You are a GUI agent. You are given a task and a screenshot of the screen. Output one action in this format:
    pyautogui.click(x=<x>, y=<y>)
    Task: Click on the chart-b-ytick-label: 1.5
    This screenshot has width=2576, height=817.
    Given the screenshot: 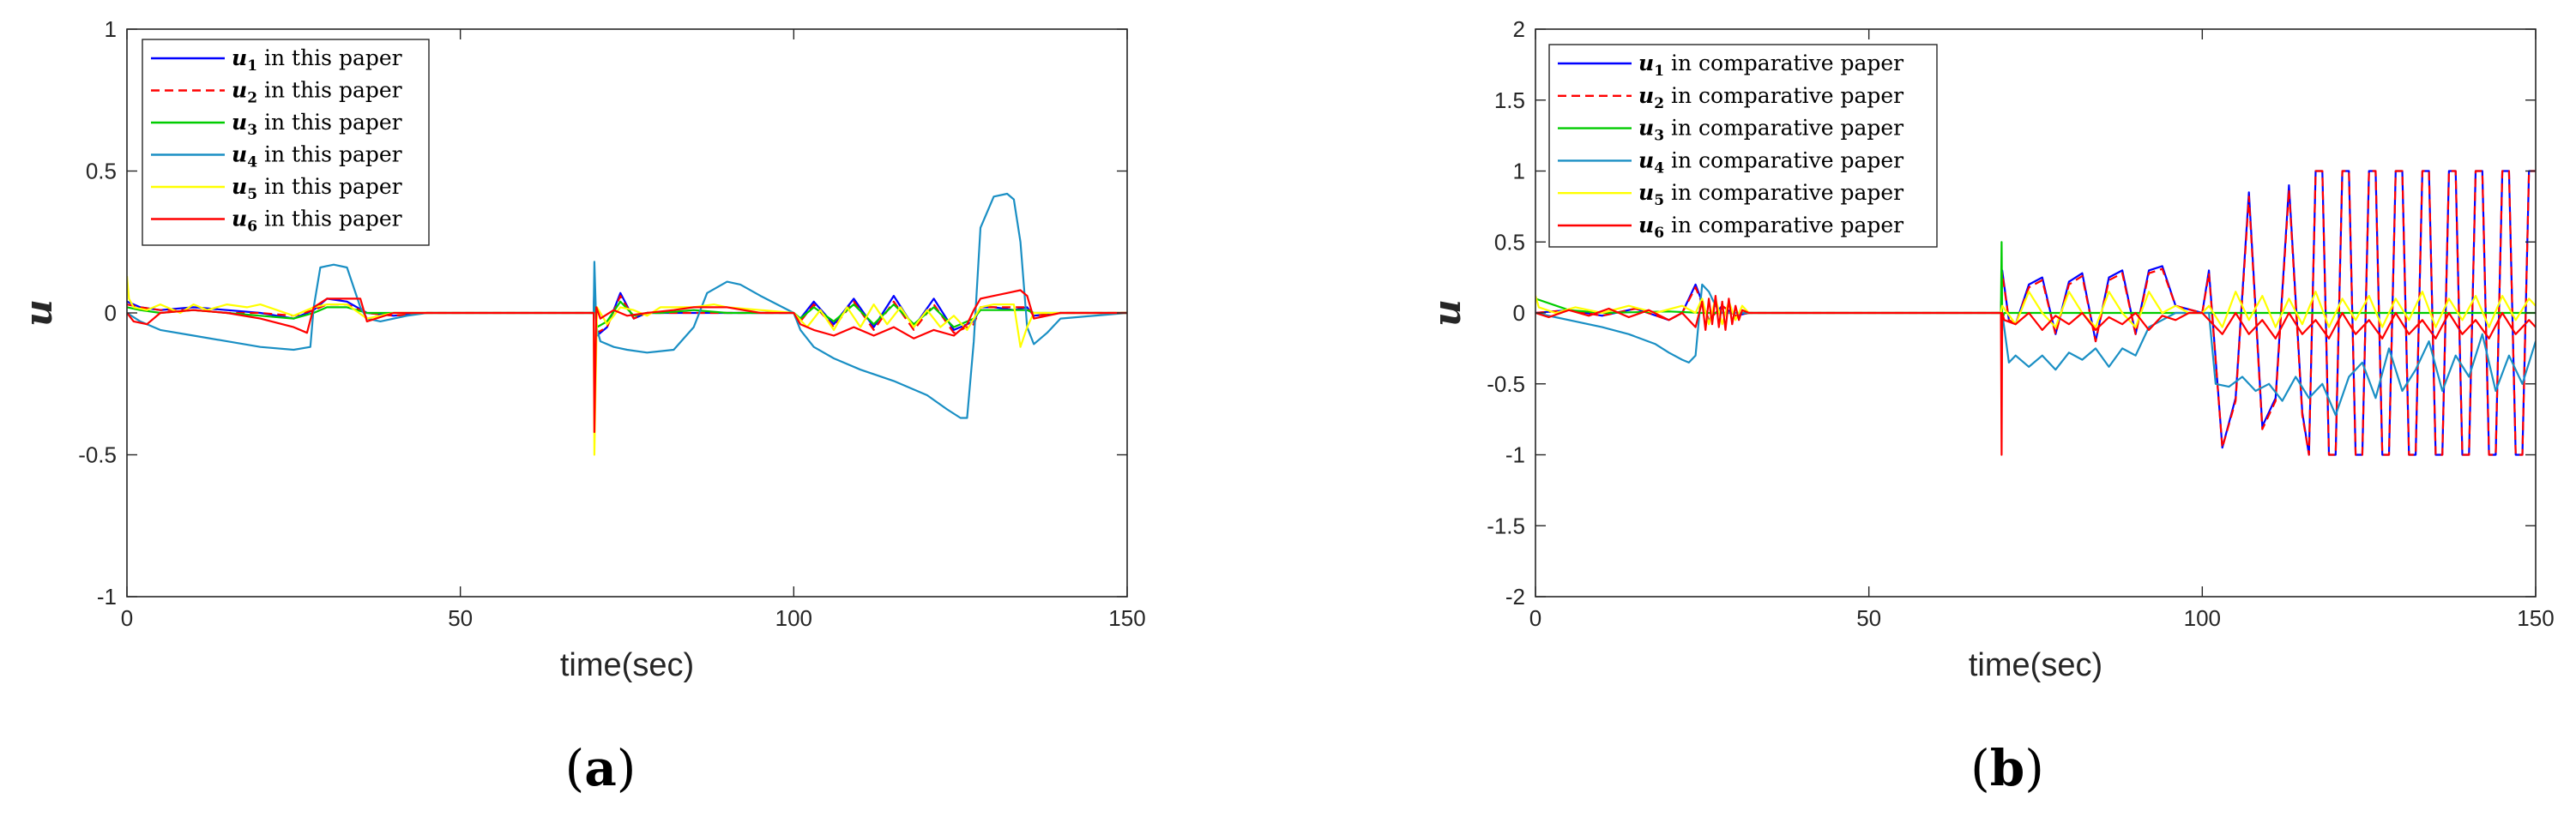 What is the action you would take?
    pyautogui.click(x=1509, y=100)
    